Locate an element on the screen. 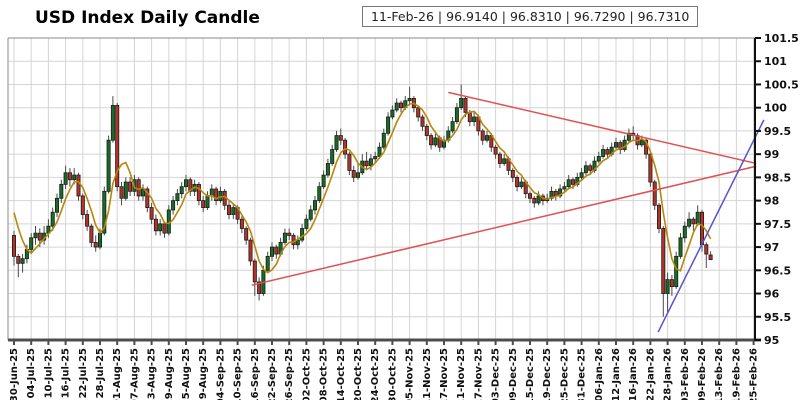 The image size is (800, 400). svg-text: 16-Jul-25 is located at coordinates (66, 373).